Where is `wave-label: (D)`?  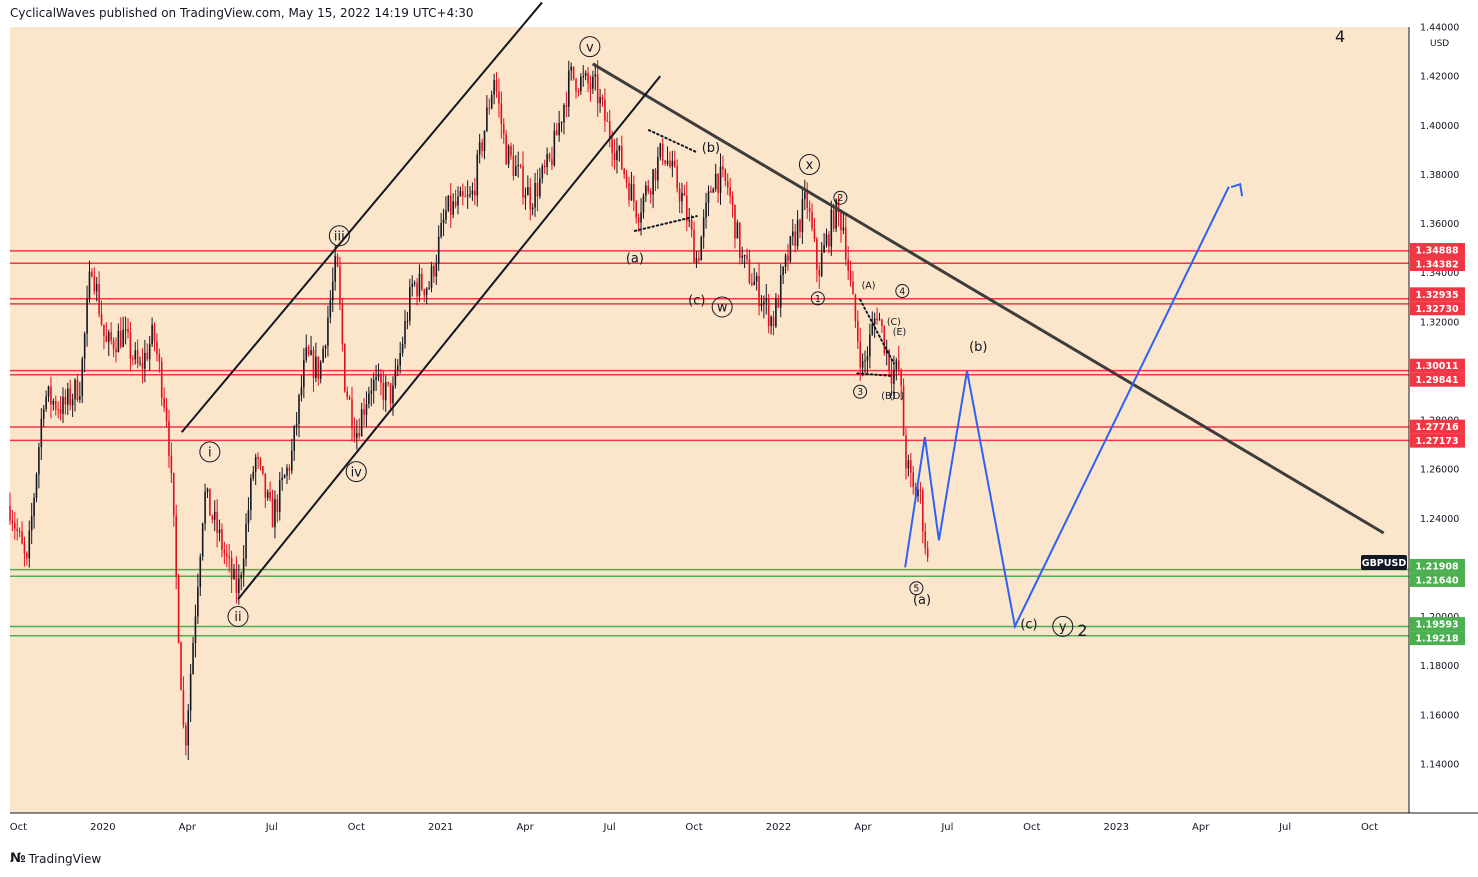
wave-label: (D) is located at coordinates (896, 396).